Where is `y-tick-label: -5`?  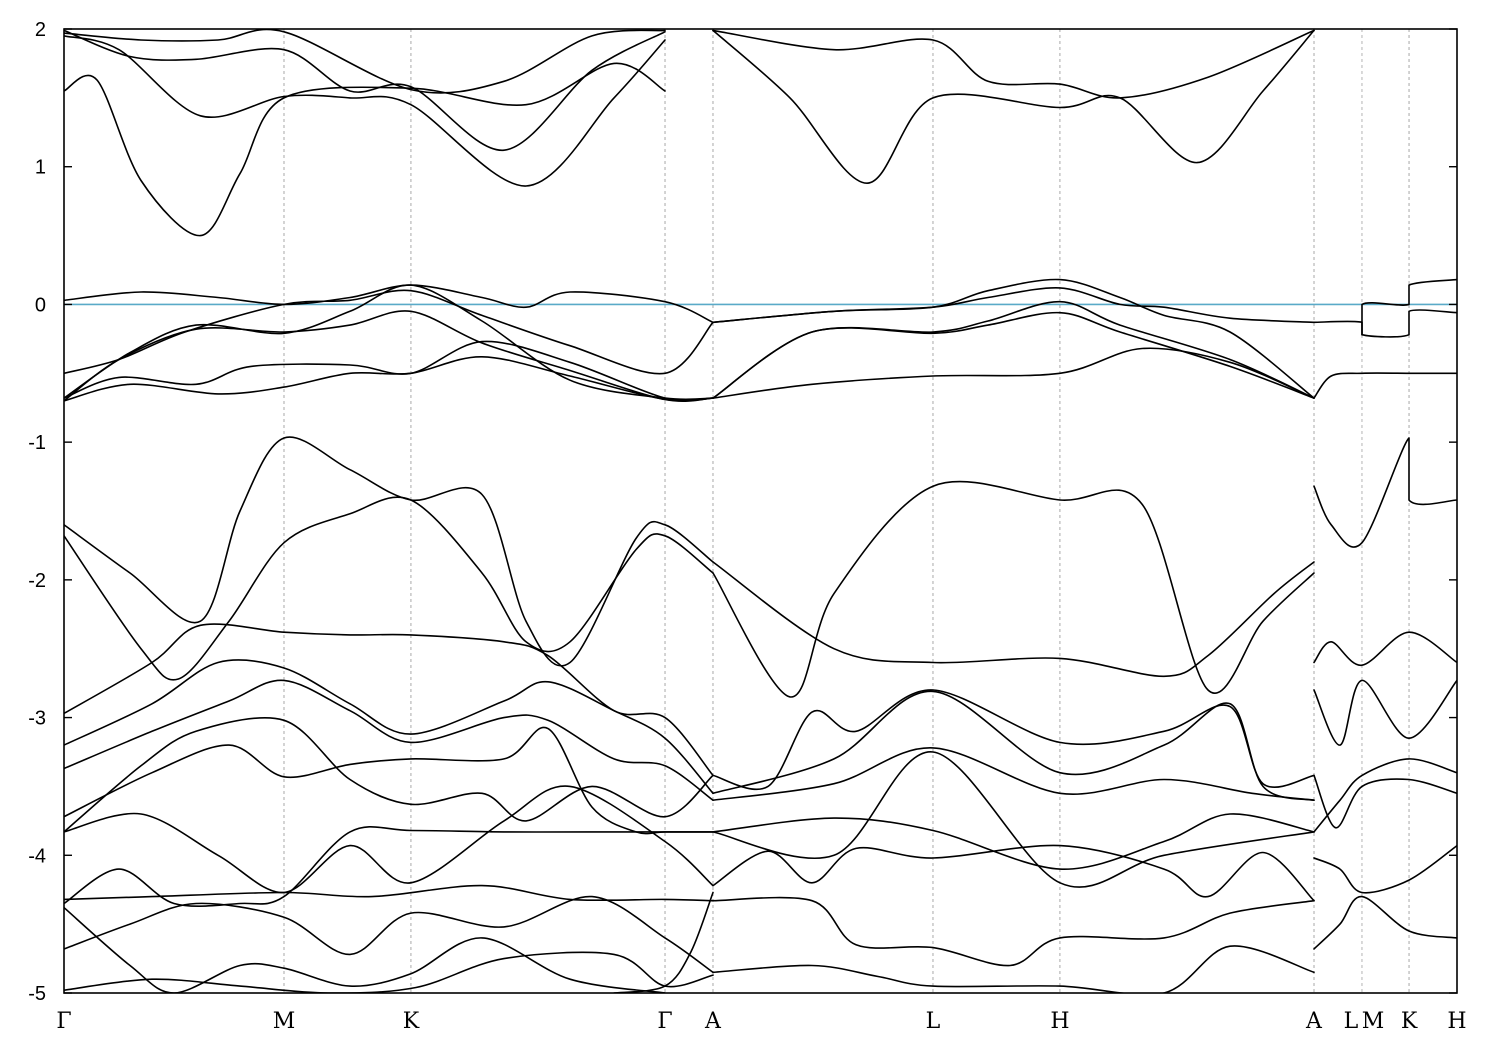 y-tick-label: -5 is located at coordinates (37, 994).